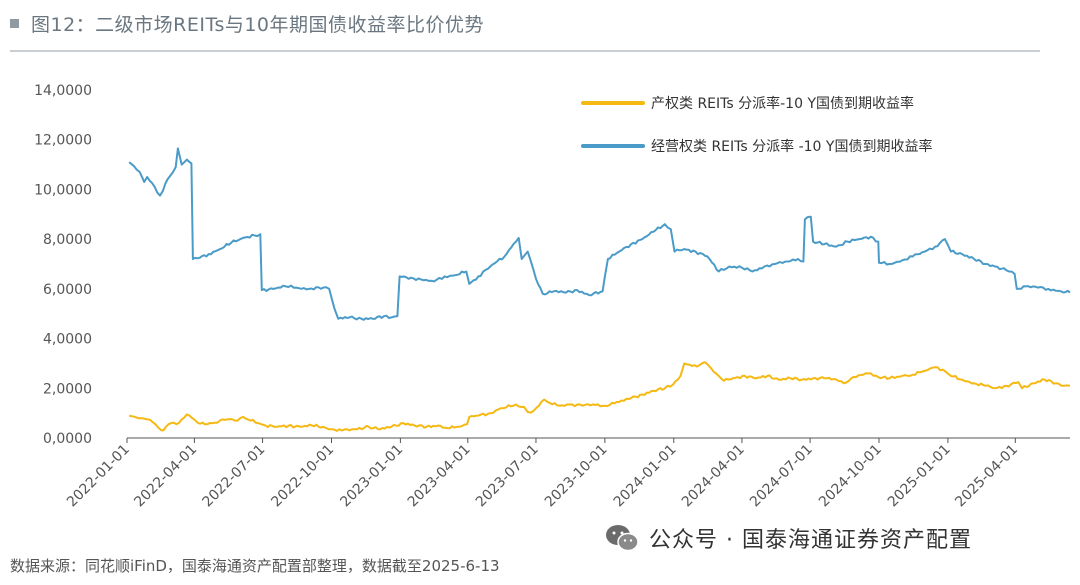 The image size is (1080, 585). What do you see at coordinates (781, 476) in the screenshot?
I see `x-tick-label: 2024-07-01` at bounding box center [781, 476].